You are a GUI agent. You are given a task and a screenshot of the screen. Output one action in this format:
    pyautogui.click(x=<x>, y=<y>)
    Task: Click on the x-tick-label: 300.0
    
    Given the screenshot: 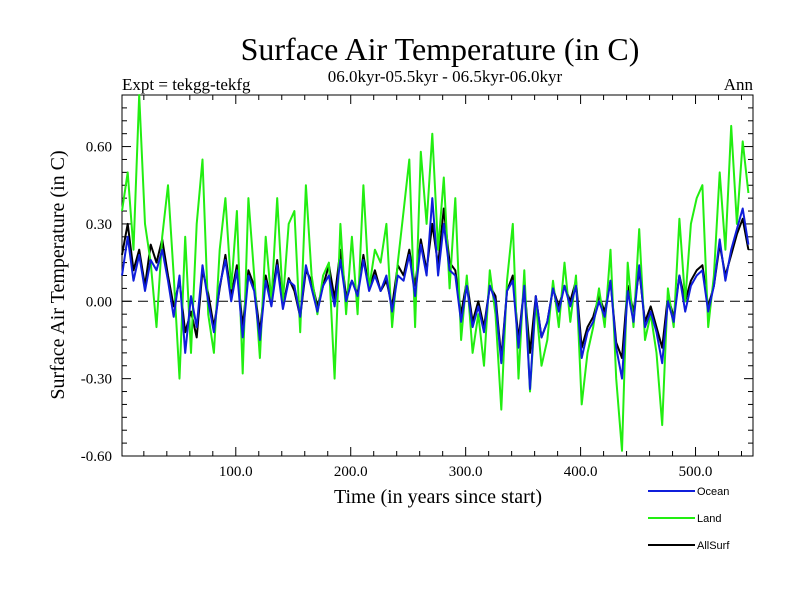 What is the action you would take?
    pyautogui.click(x=466, y=472)
    